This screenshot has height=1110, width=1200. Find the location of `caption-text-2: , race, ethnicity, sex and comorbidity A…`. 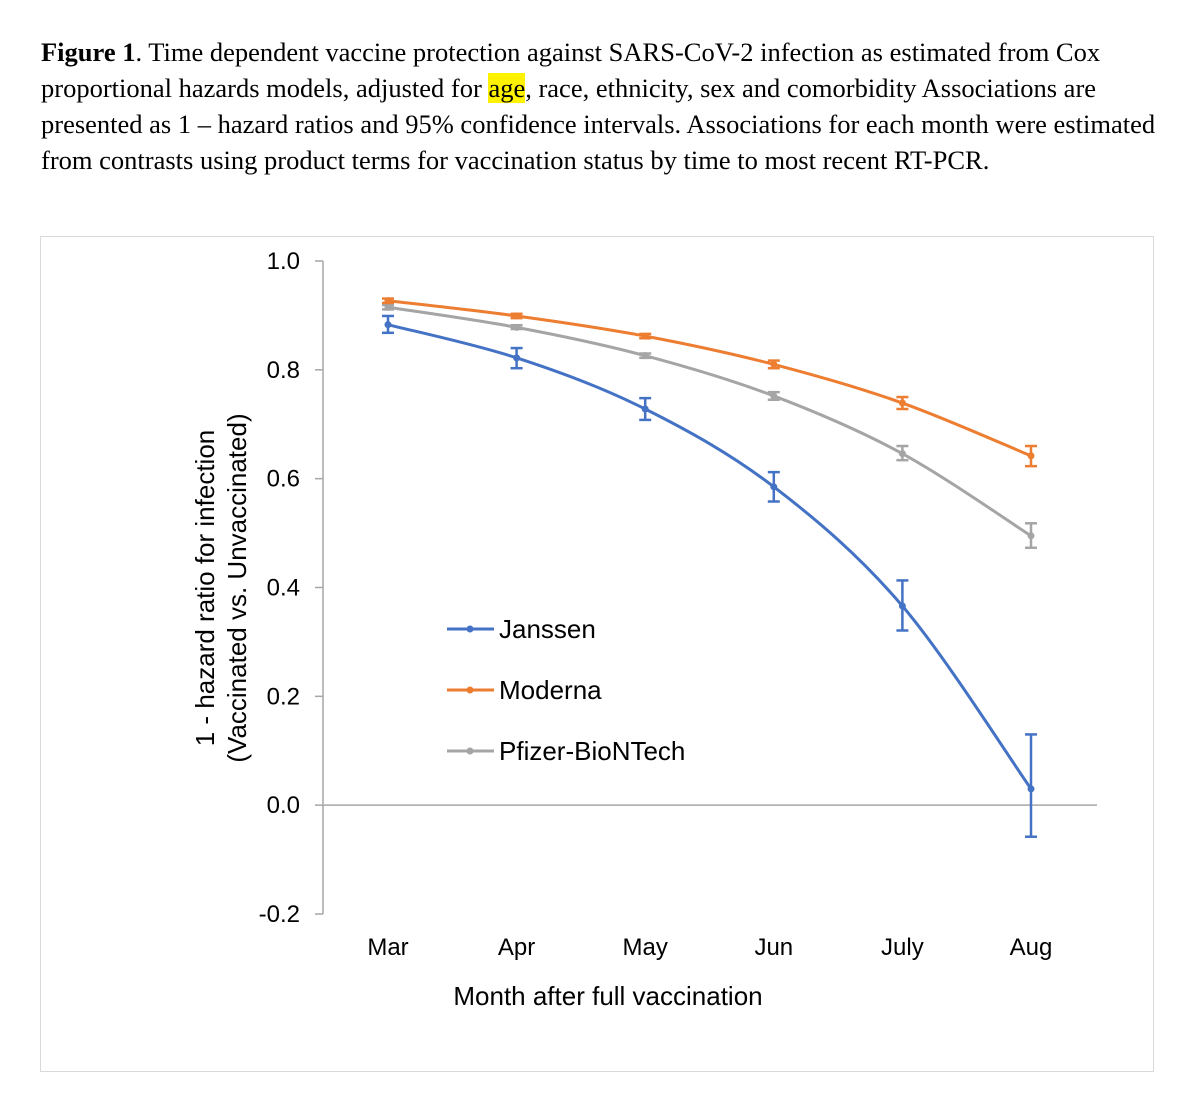

caption-text-2: , race, ethnicity, sex and comorbidity A… is located at coordinates (598, 124).